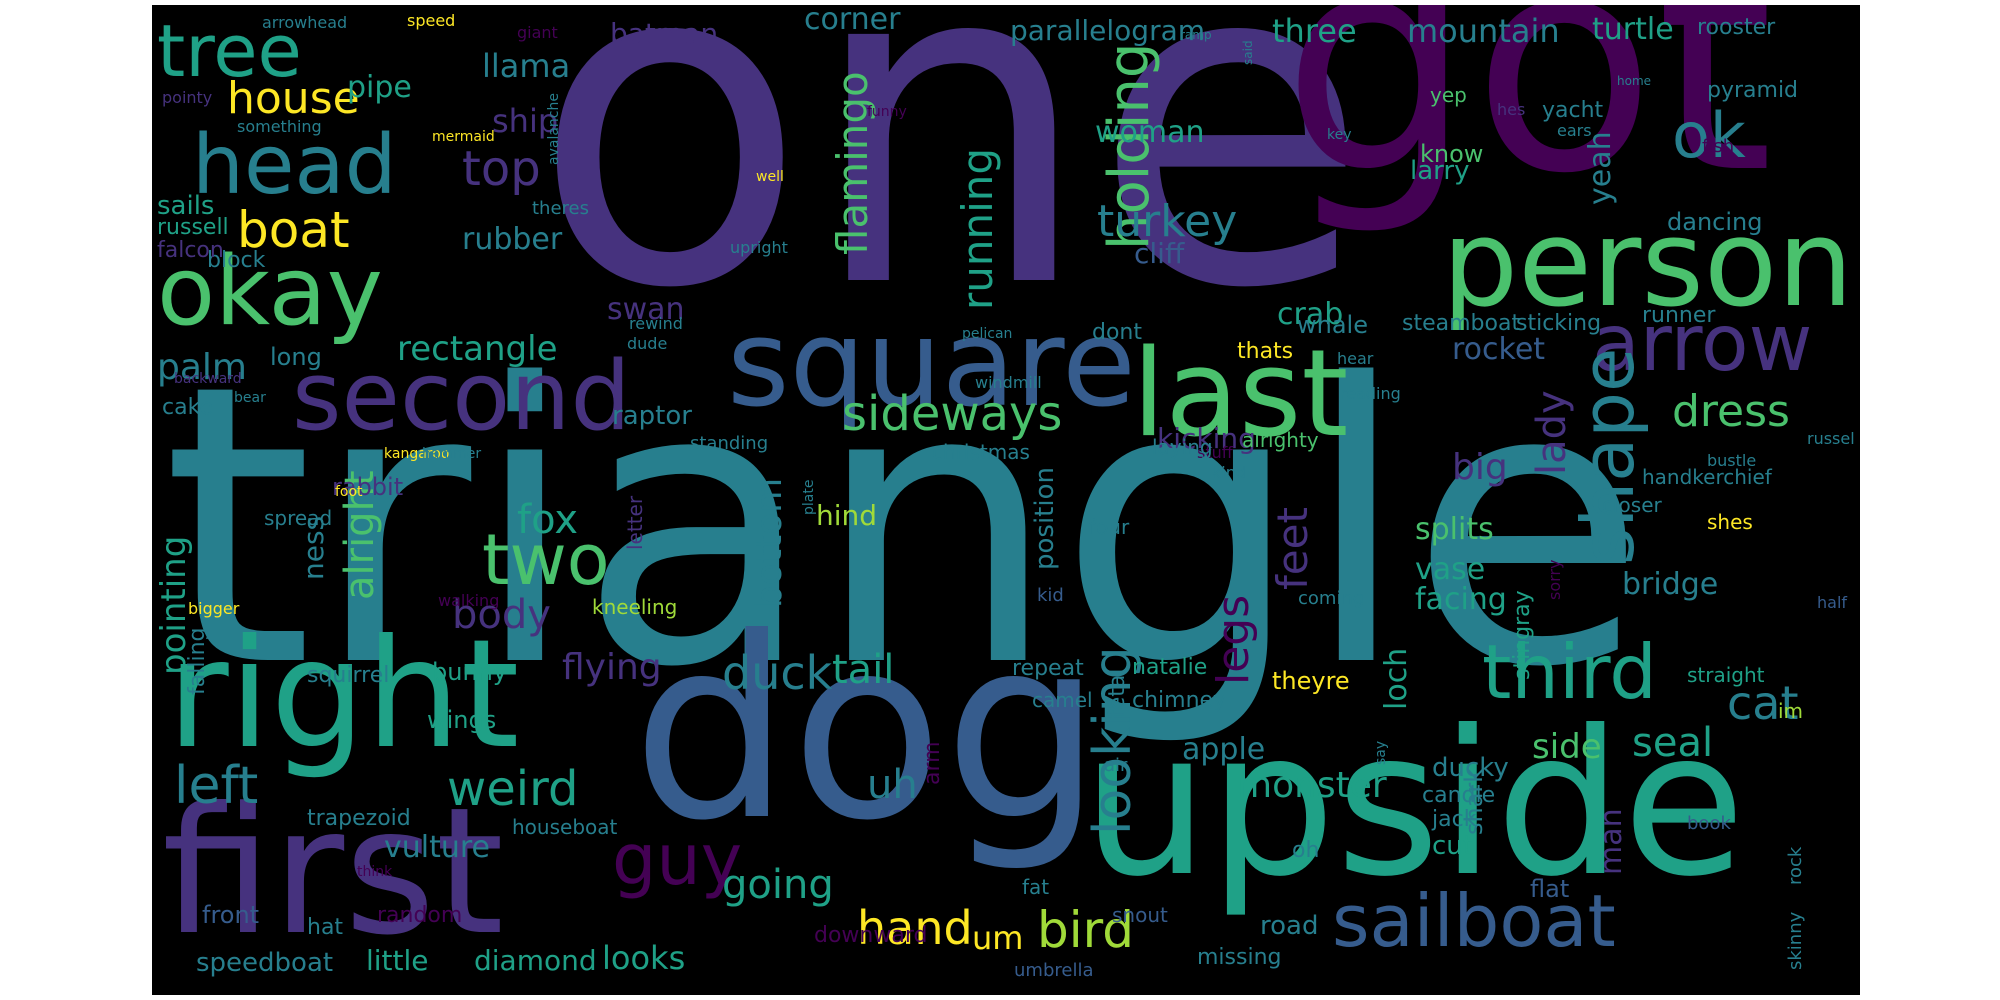 The image size is (2000, 1000). What do you see at coordinates (470, 672) in the screenshot?
I see `word-cloud-word: bunny` at bounding box center [470, 672].